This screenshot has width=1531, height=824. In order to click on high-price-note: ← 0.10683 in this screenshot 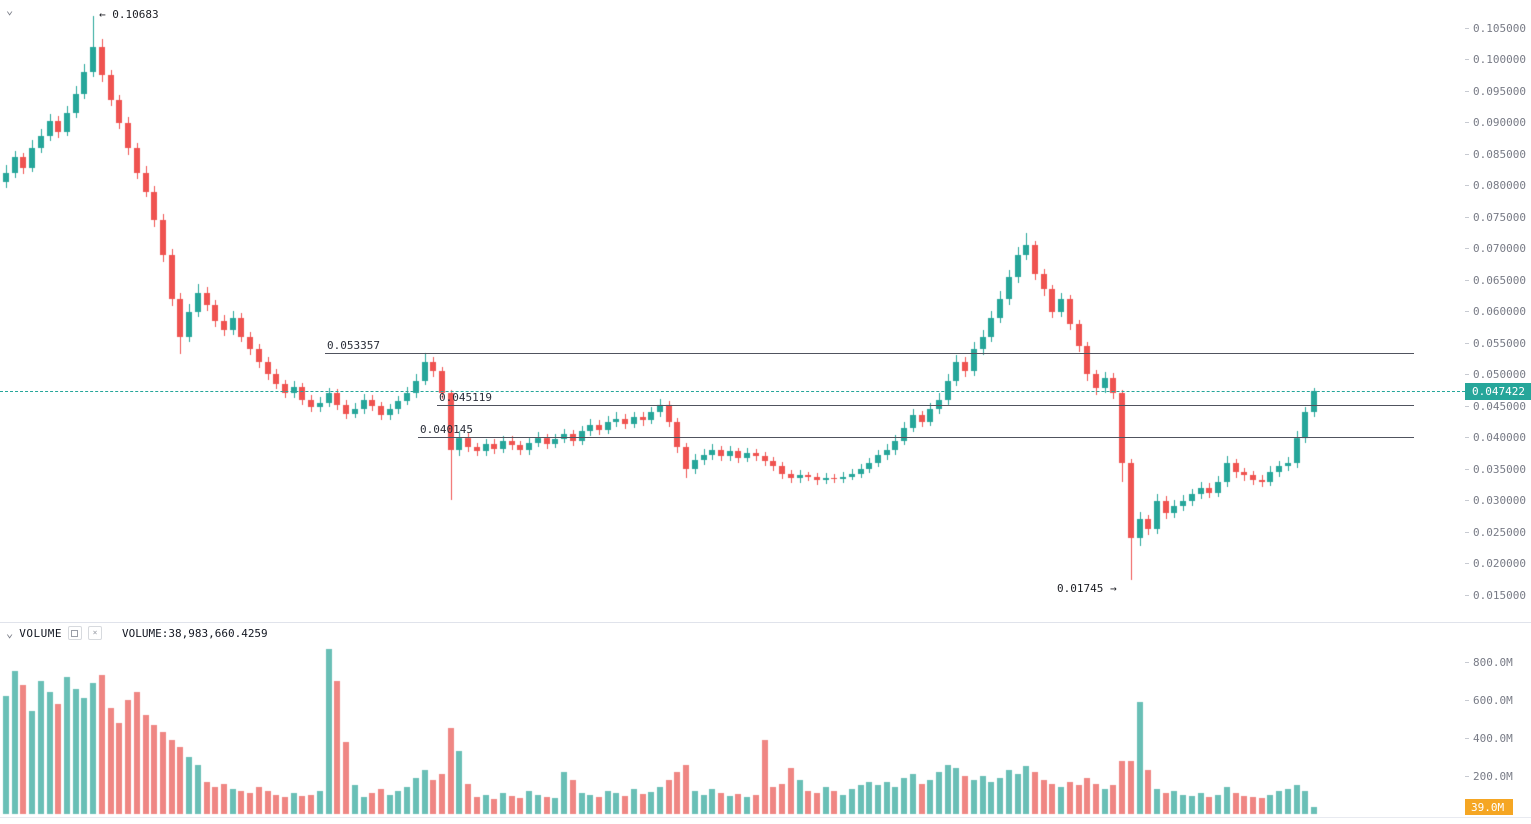, I will do `click(129, 14)`.